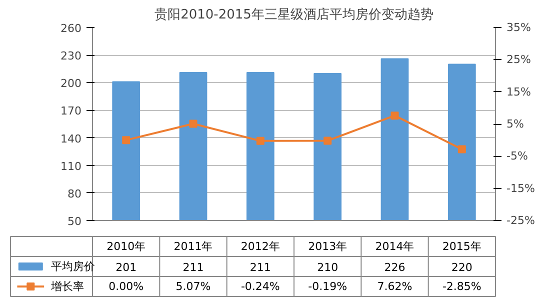  What do you see at coordinates (395, 267) in the screenshot?
I see `data-label: 226` at bounding box center [395, 267].